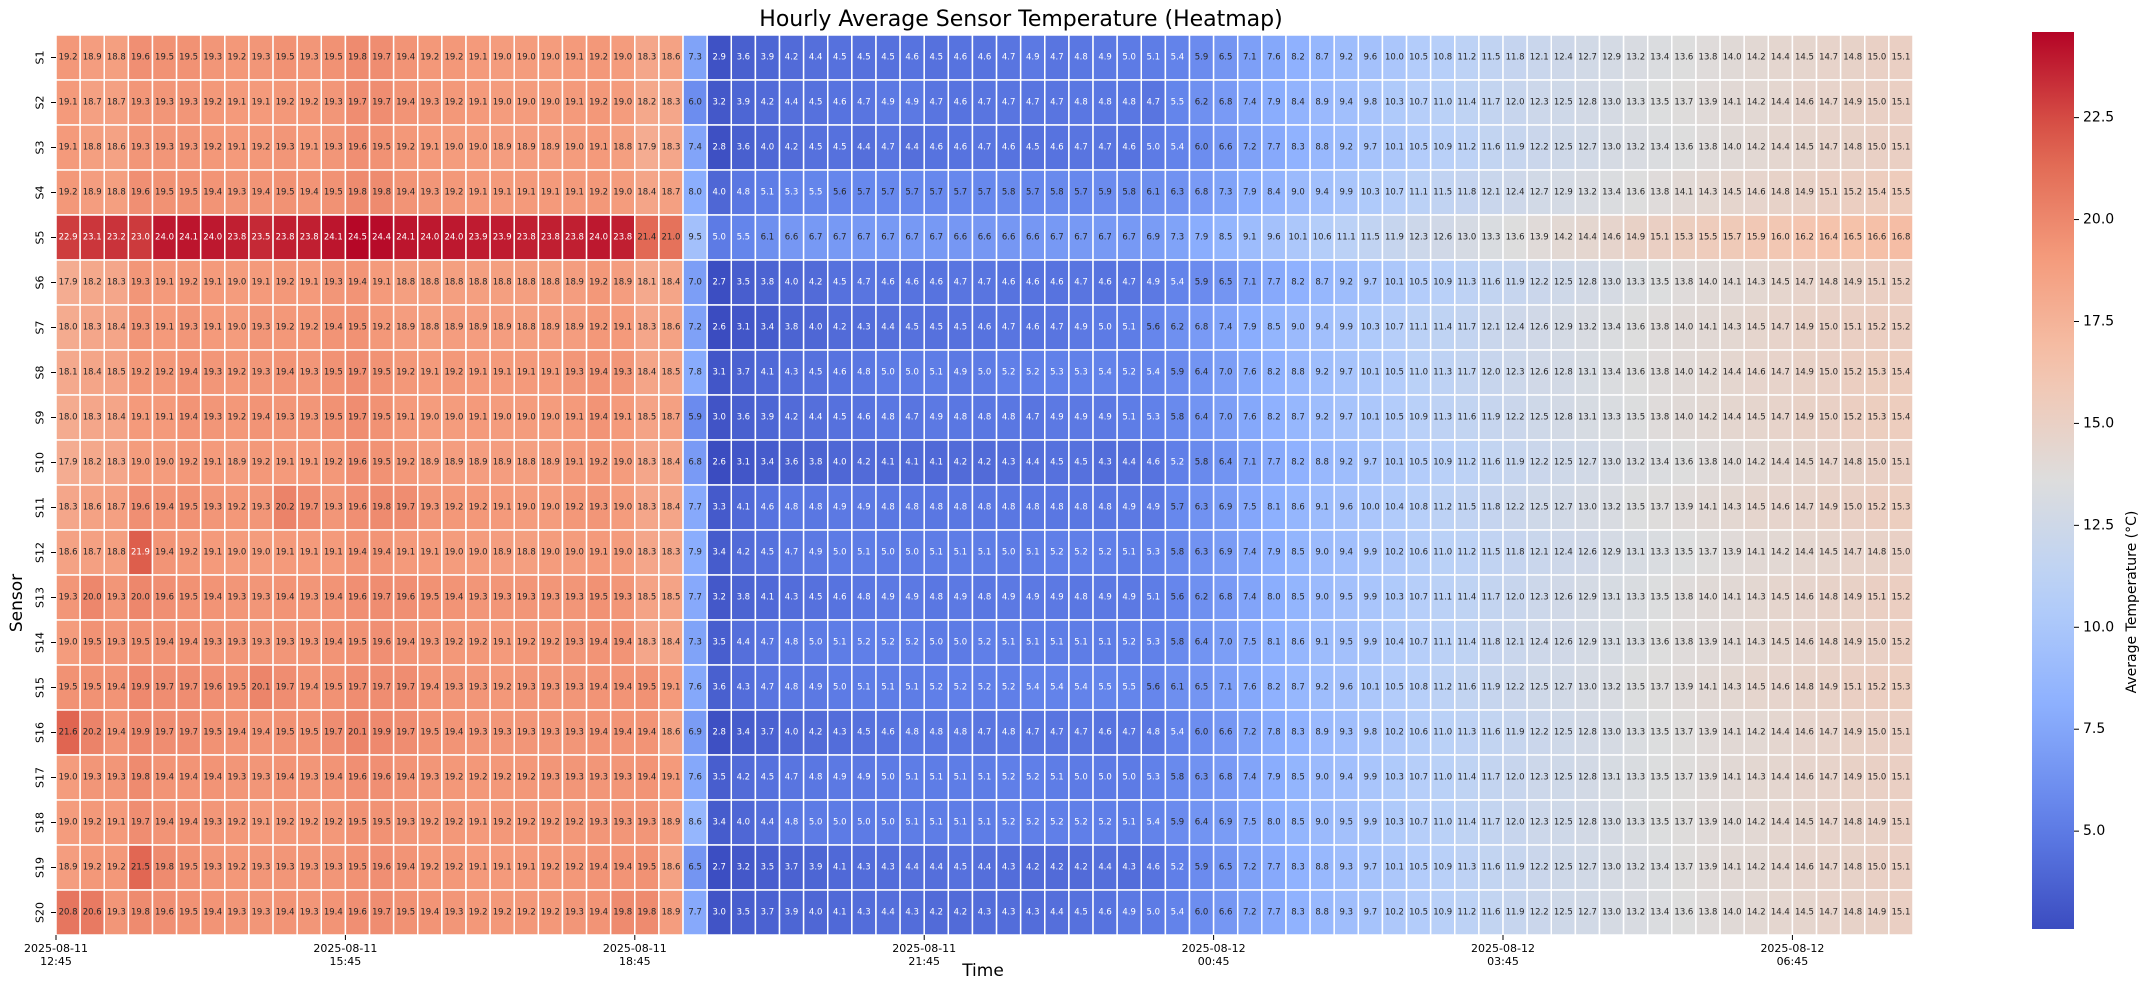  Describe the element at coordinates (1515, 733) in the screenshot. I see `cell-value-label: 11.9` at that location.